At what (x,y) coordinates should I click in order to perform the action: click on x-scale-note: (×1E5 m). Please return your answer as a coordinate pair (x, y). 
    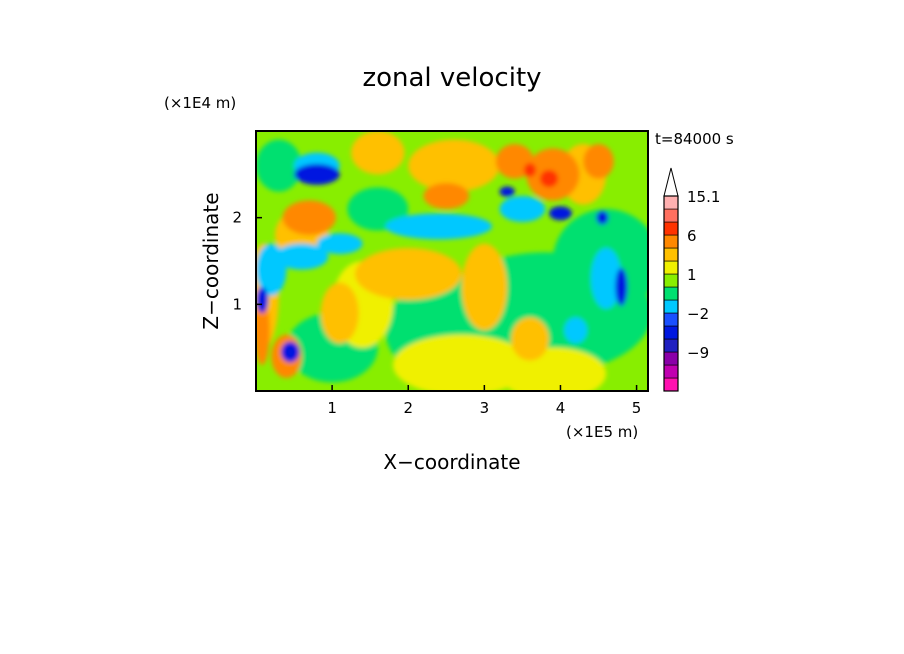
    Looking at the image, I should click on (602, 432).